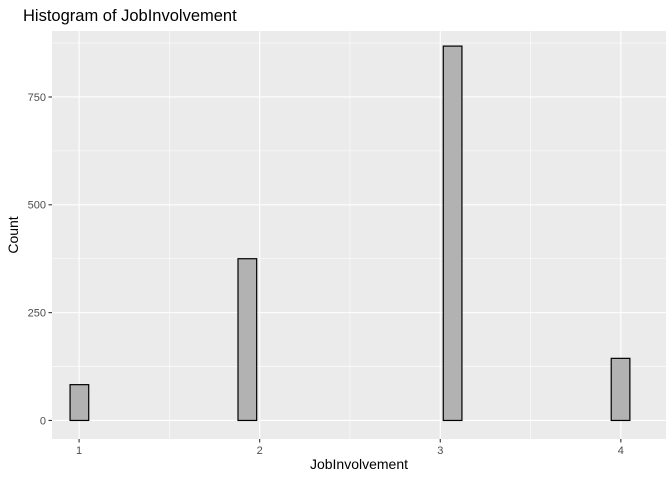 The width and height of the screenshot is (672, 480). I want to click on y-tick-label: 0, so click(43, 421).